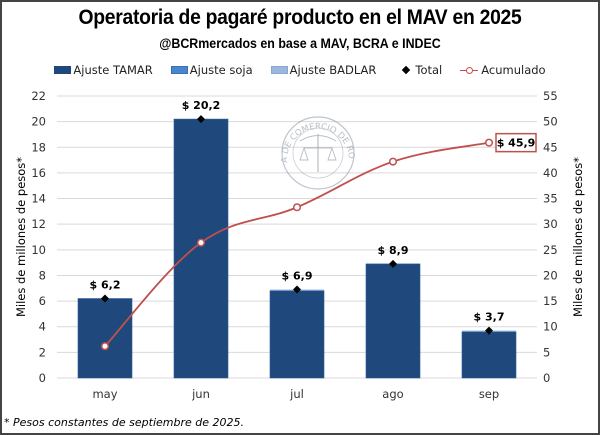 The image size is (600, 435). Describe the element at coordinates (38, 250) in the screenshot. I see `y-tick-label: 10` at that location.